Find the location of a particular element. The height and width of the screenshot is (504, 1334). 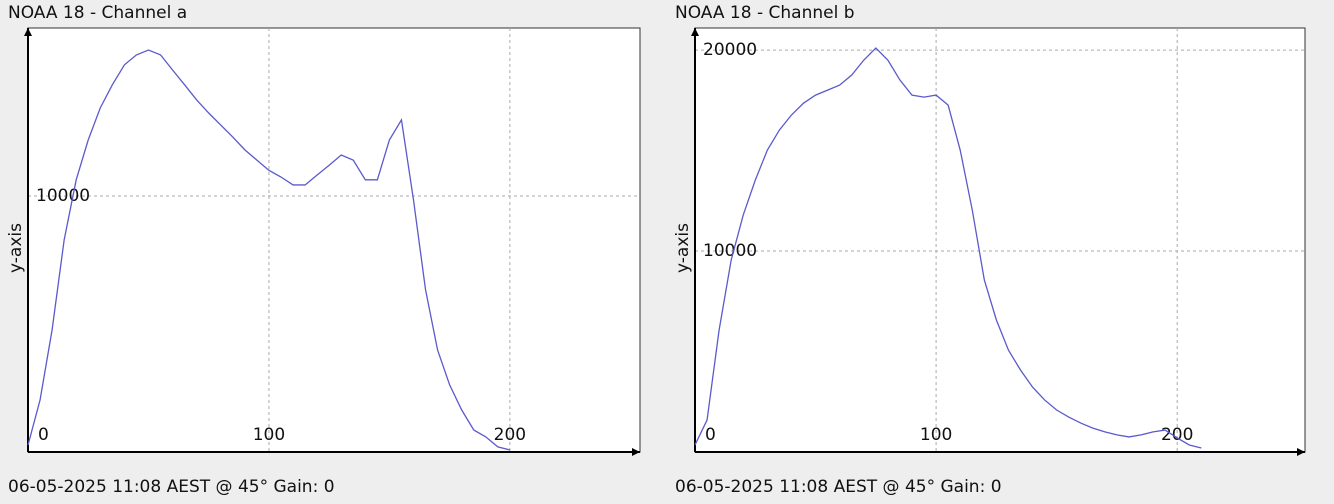

chart-title: NOAA 18 - Channel a is located at coordinates (97, 13).